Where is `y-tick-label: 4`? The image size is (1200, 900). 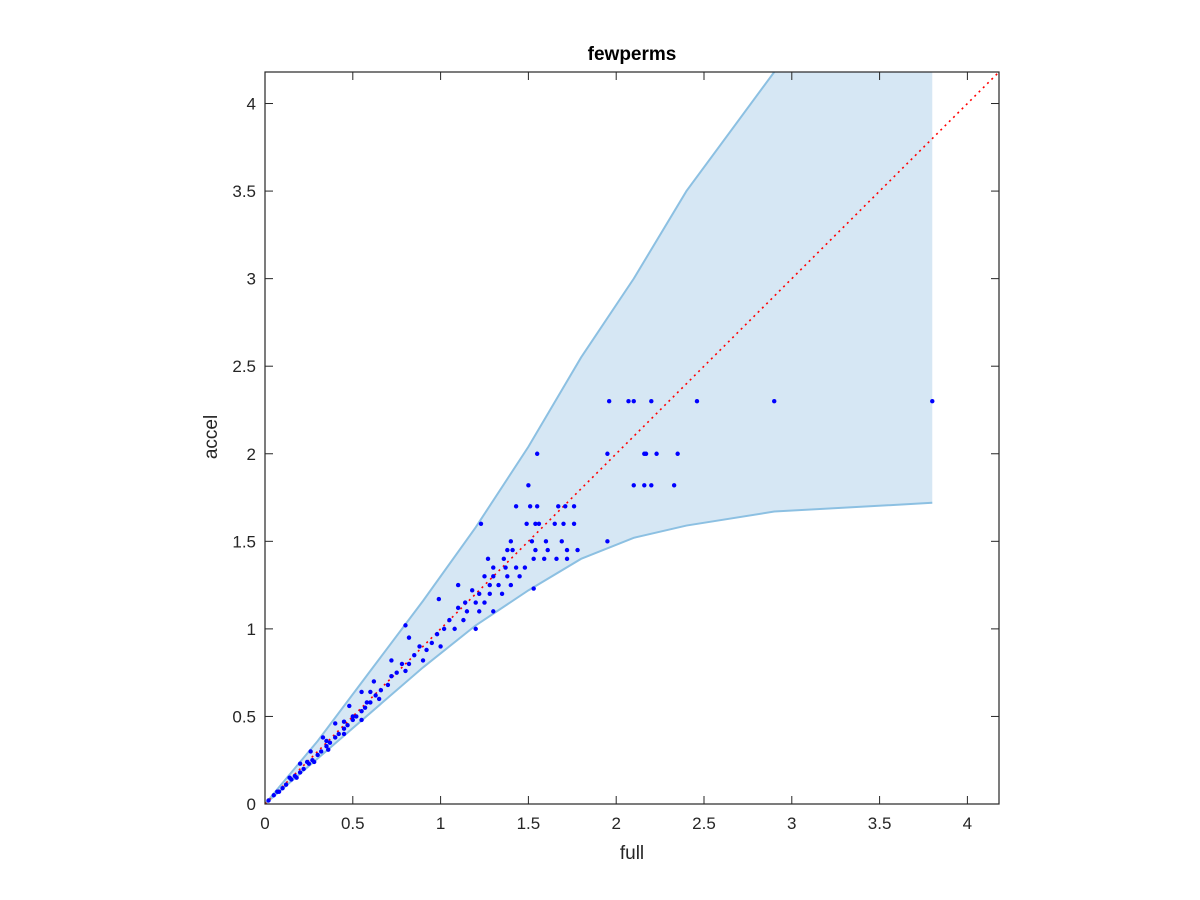
y-tick-label: 4 is located at coordinates (251, 104).